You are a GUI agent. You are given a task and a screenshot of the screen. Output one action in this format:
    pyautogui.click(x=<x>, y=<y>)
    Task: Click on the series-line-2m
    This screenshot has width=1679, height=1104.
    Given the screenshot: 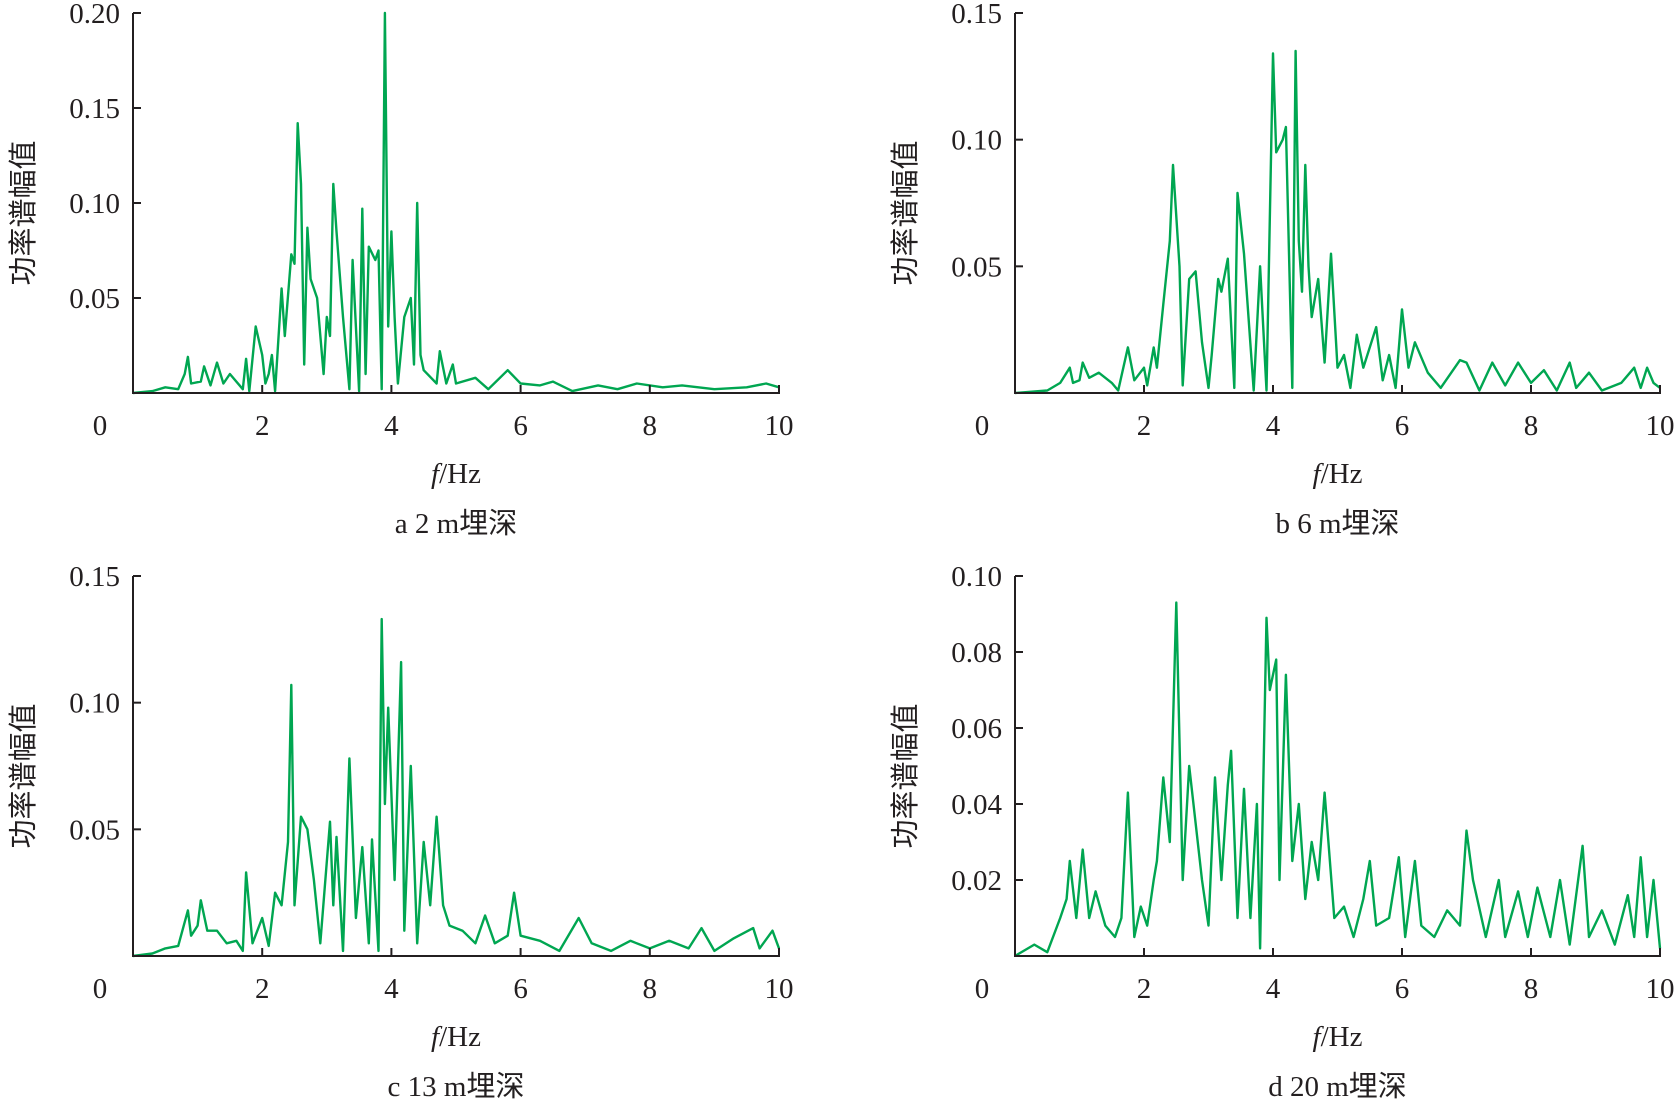 What is the action you would take?
    pyautogui.click(x=456, y=203)
    